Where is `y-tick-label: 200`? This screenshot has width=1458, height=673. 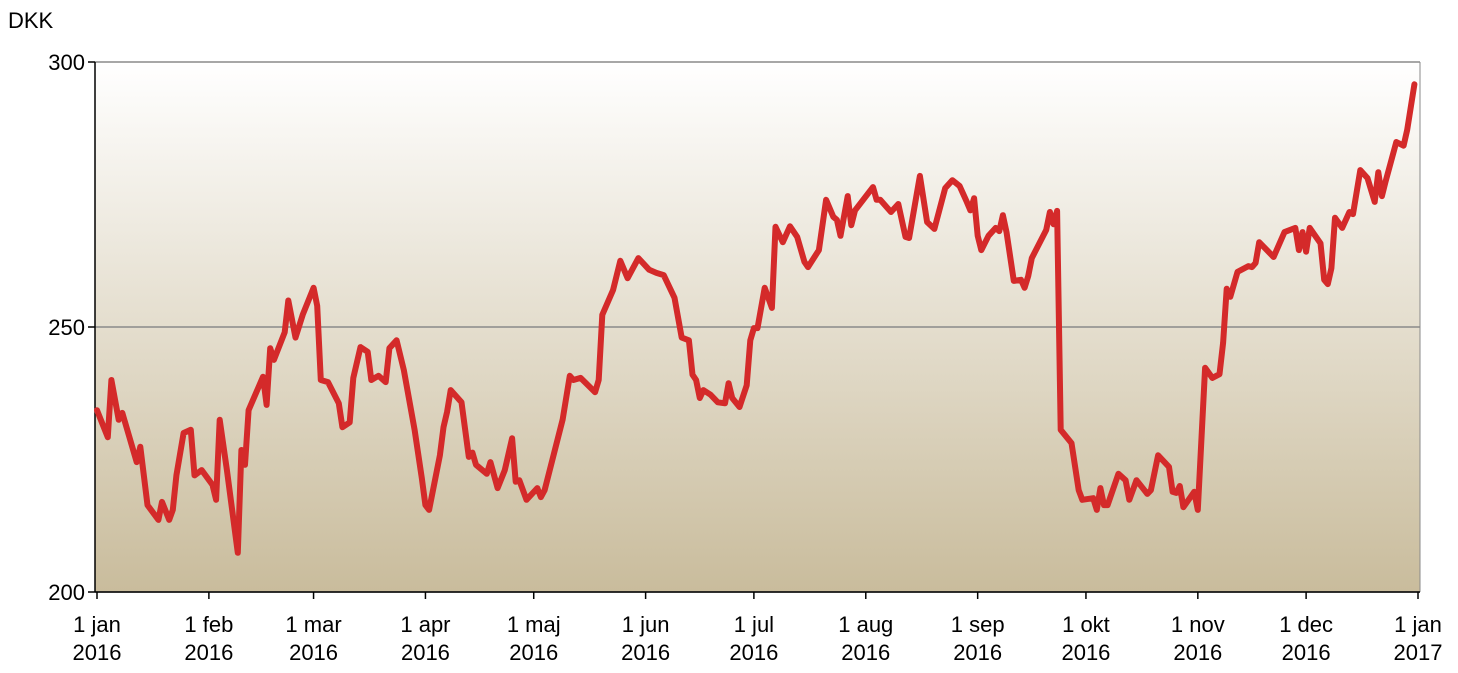 y-tick-label: 200 is located at coordinates (66, 592).